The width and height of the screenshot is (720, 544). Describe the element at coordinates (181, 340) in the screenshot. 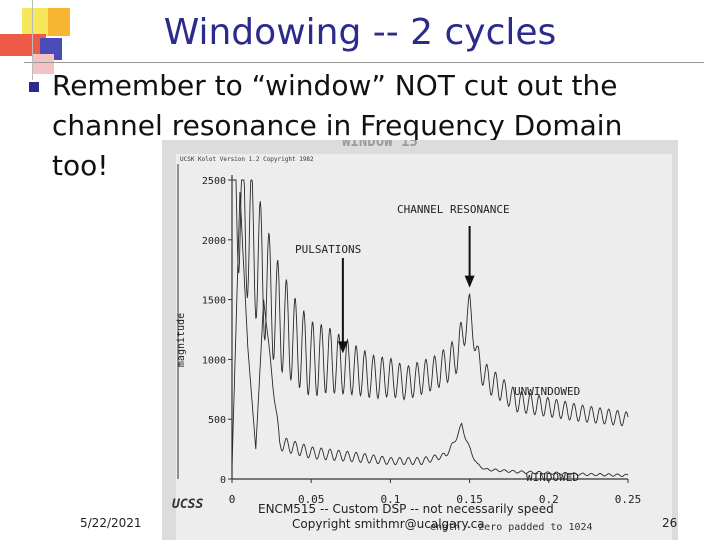

I see `y-axis-label: magnitude` at that location.